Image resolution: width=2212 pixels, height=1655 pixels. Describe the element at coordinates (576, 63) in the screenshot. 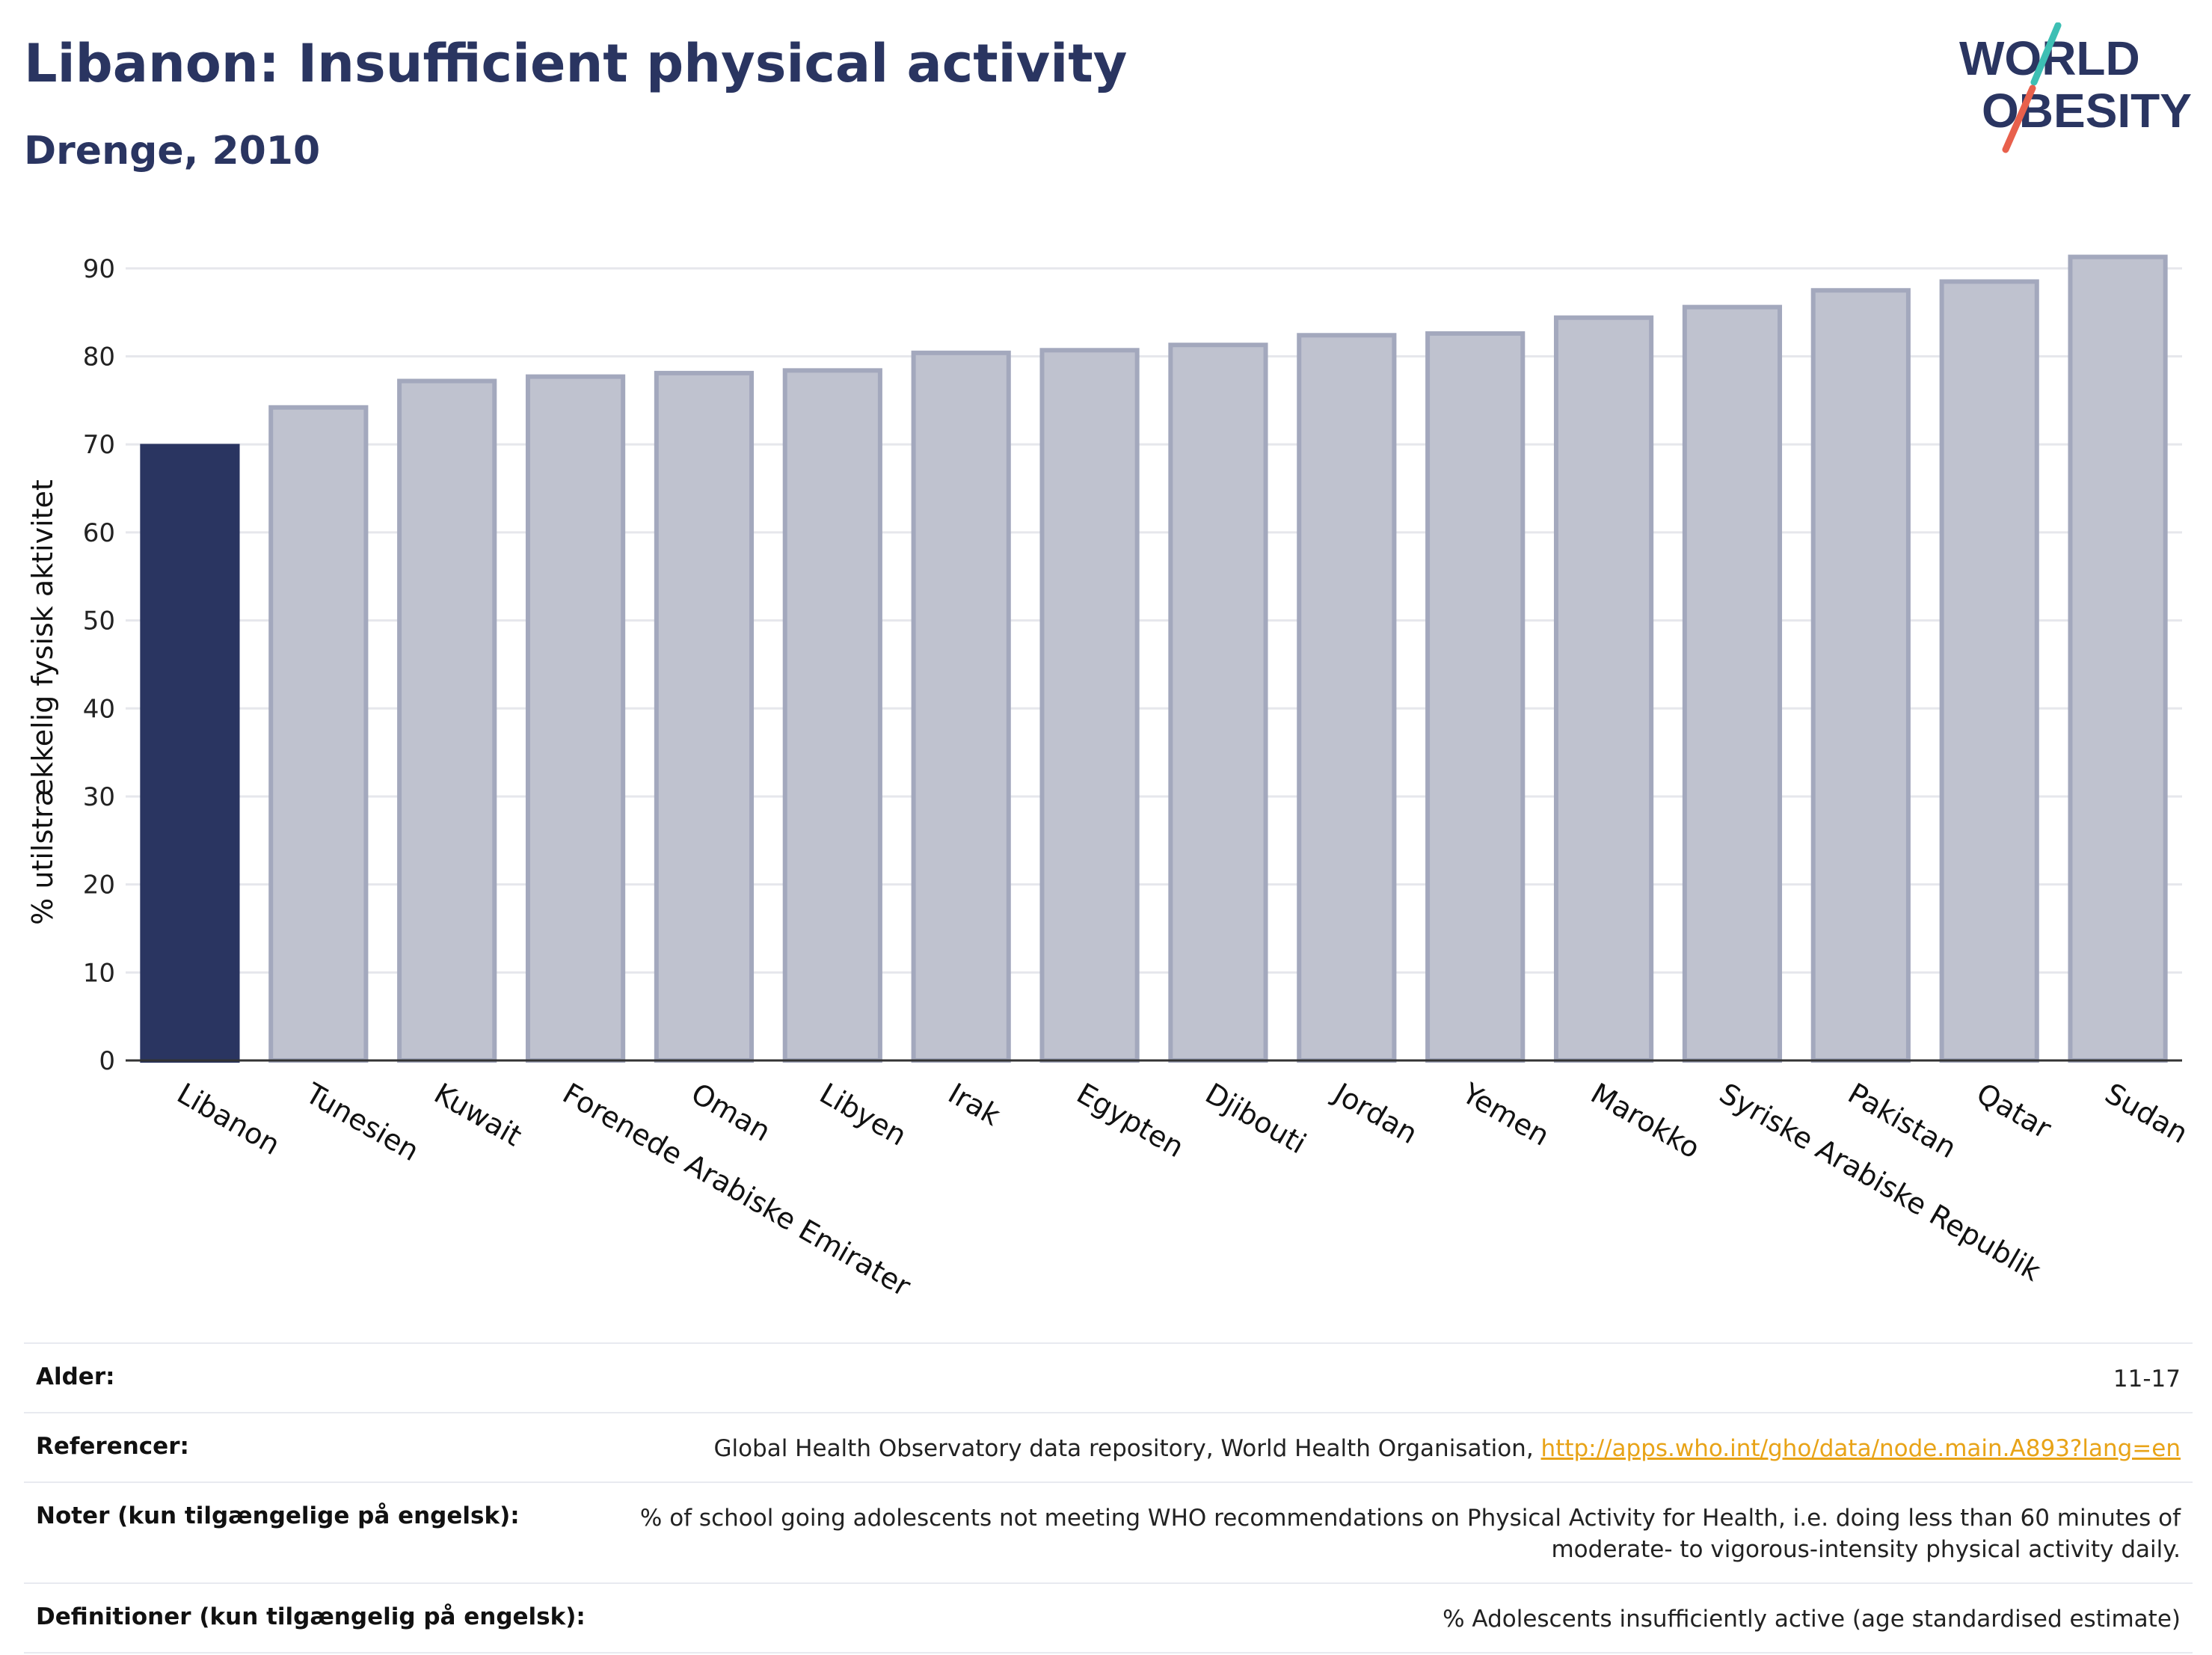

I see `page-title: Libanon: Insufficient physical activity` at that location.